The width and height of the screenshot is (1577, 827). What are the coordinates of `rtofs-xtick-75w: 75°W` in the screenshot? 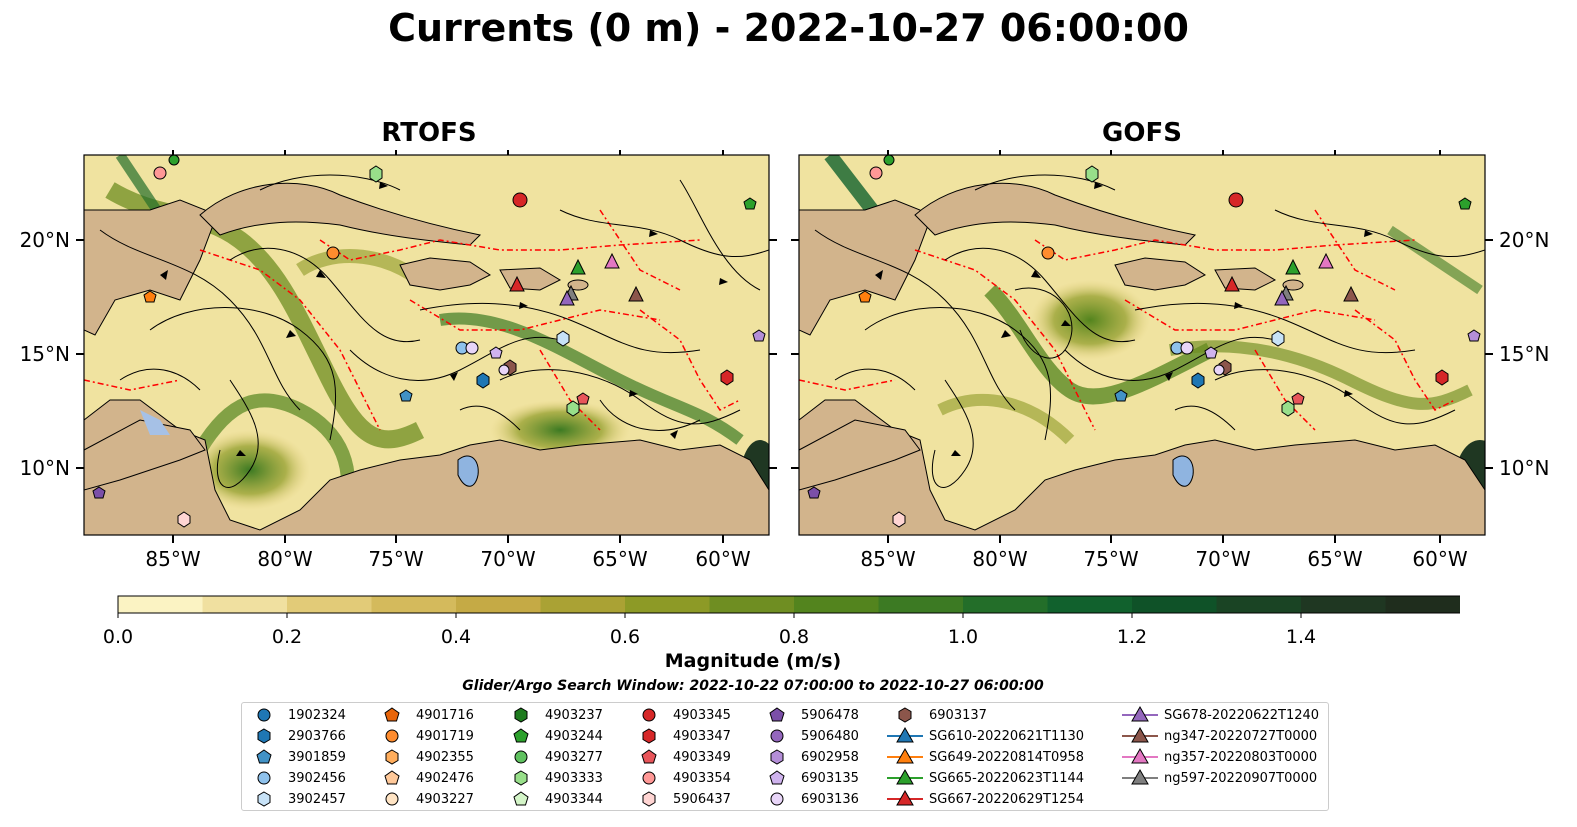 It's located at (395, 559).